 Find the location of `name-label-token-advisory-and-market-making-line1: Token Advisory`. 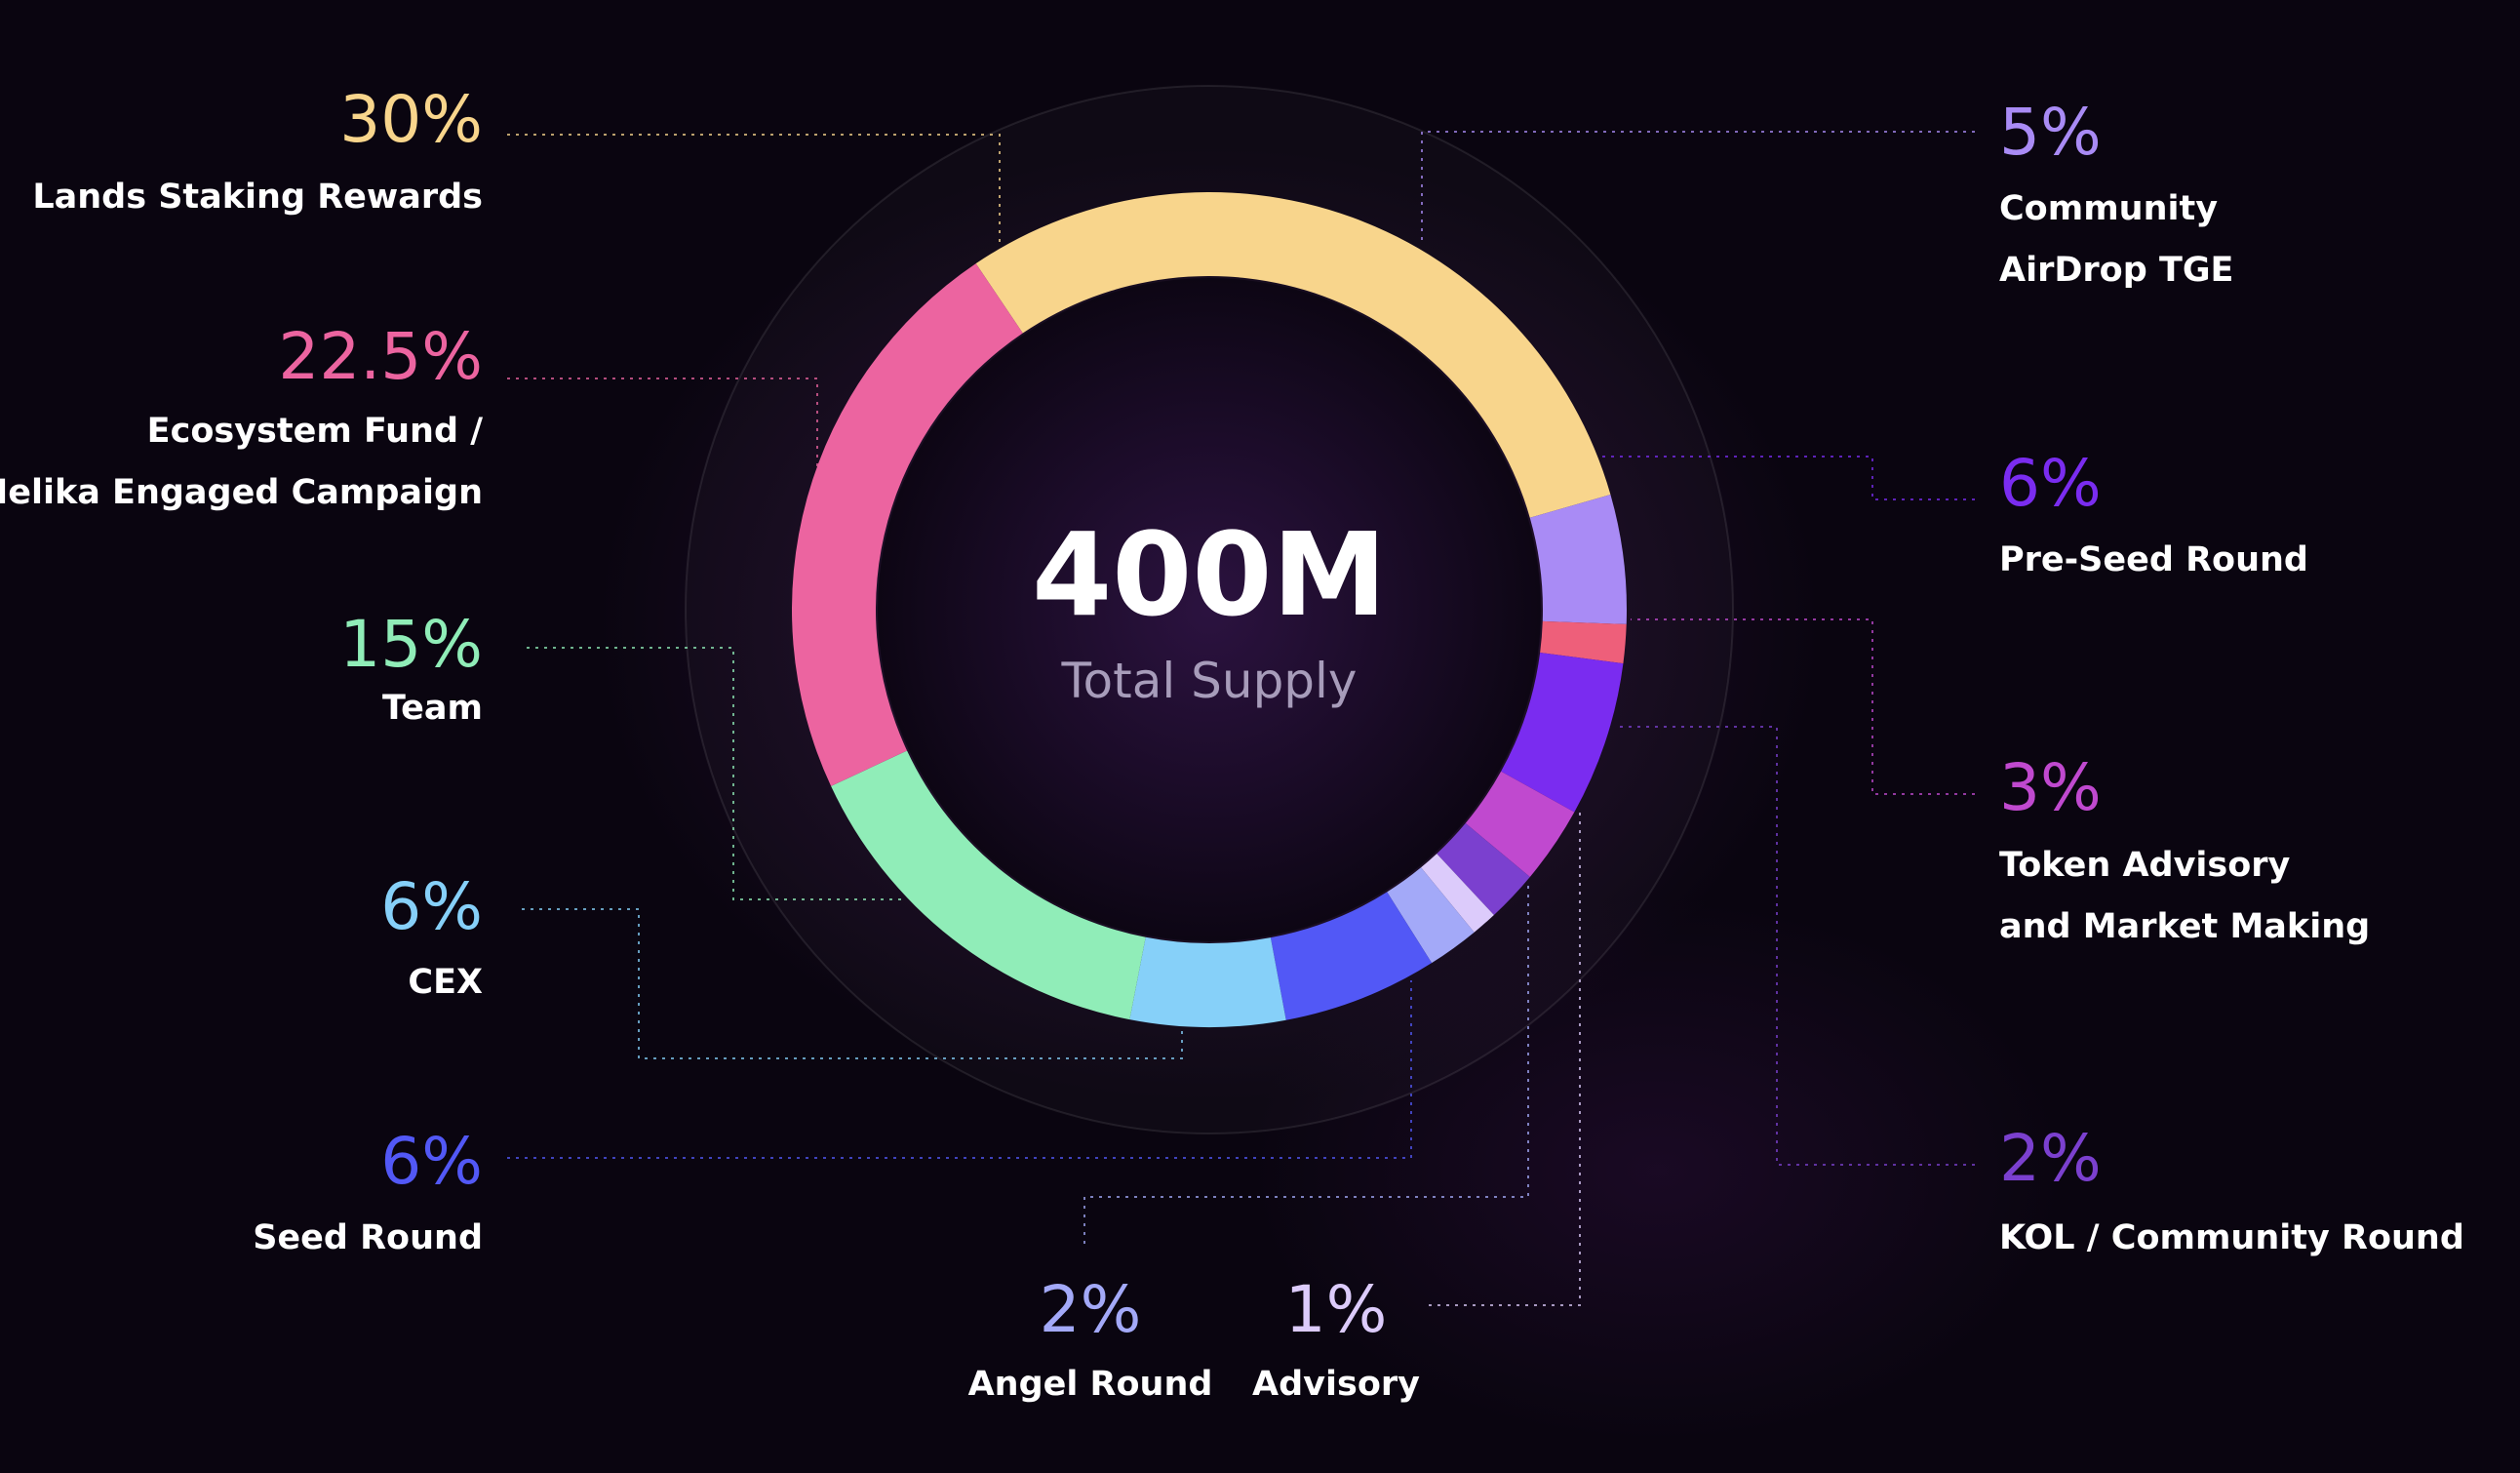

name-label-token-advisory-and-market-making-line1: Token Advisory is located at coordinates (2145, 865).